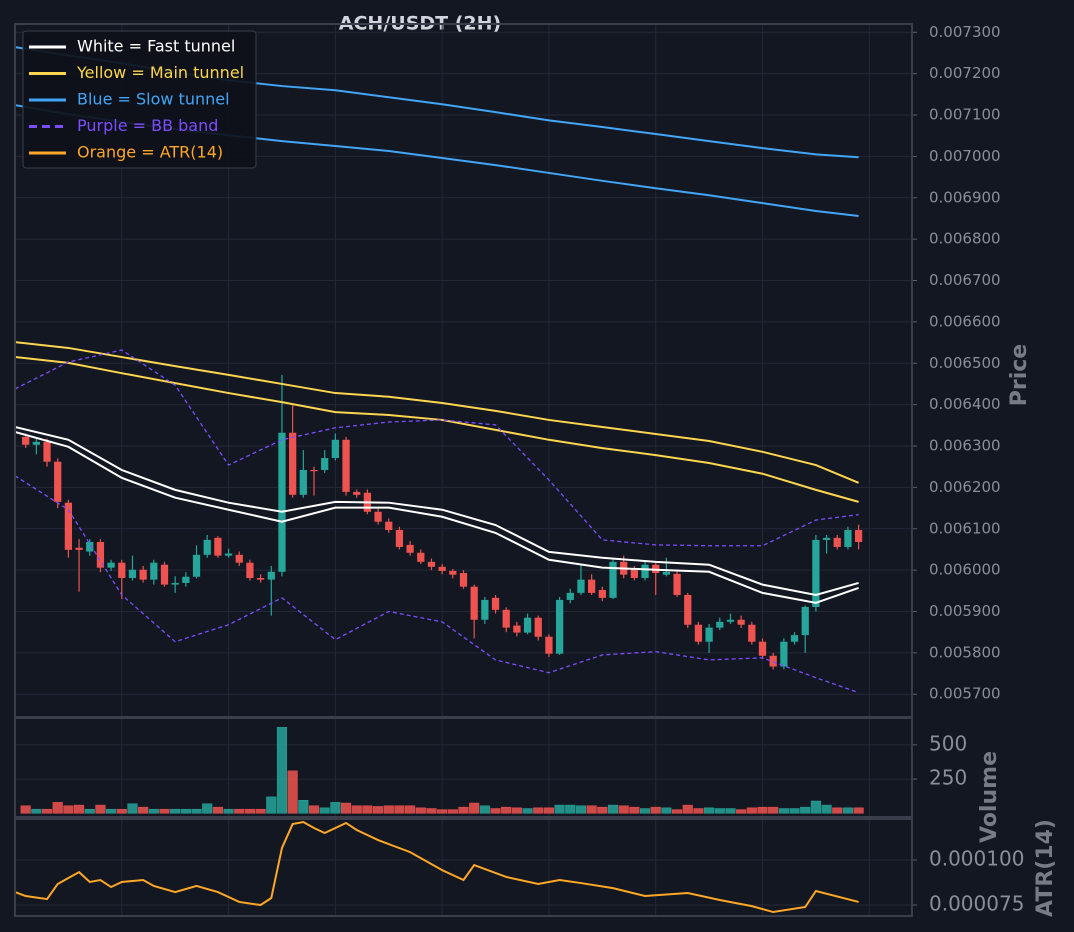  Describe the element at coordinates (965, 694) in the screenshot. I see `y-tick-label: 0.005700` at that location.